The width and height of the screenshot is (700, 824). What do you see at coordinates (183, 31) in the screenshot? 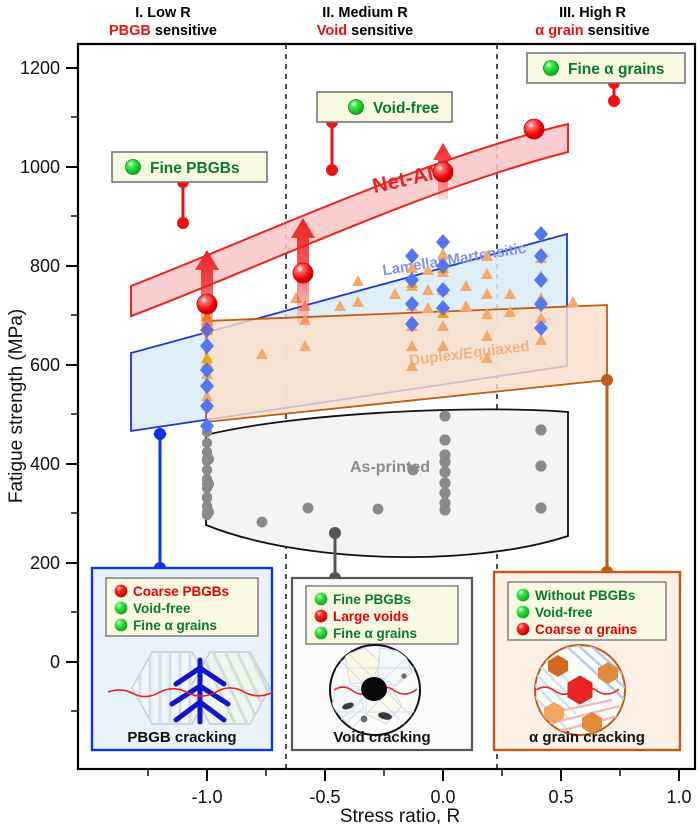
I see `region-header-I-rest: sensitive` at bounding box center [183, 31].